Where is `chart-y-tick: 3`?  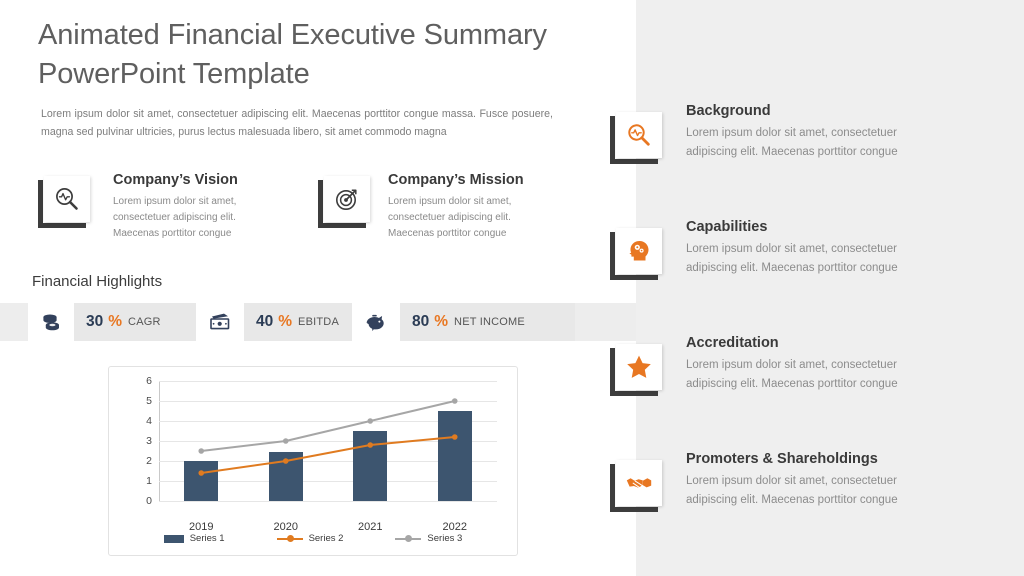 chart-y-tick: 3 is located at coordinates (149, 441).